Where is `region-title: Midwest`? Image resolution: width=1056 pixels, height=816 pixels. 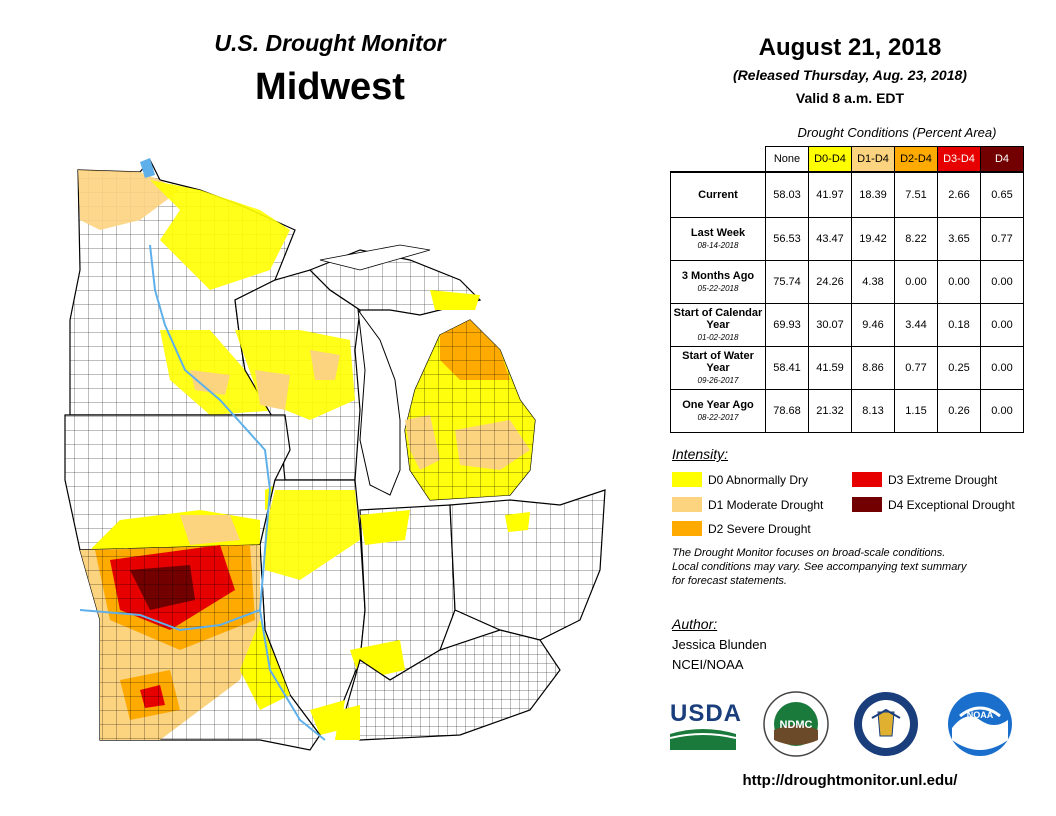
region-title: Midwest is located at coordinates (330, 87).